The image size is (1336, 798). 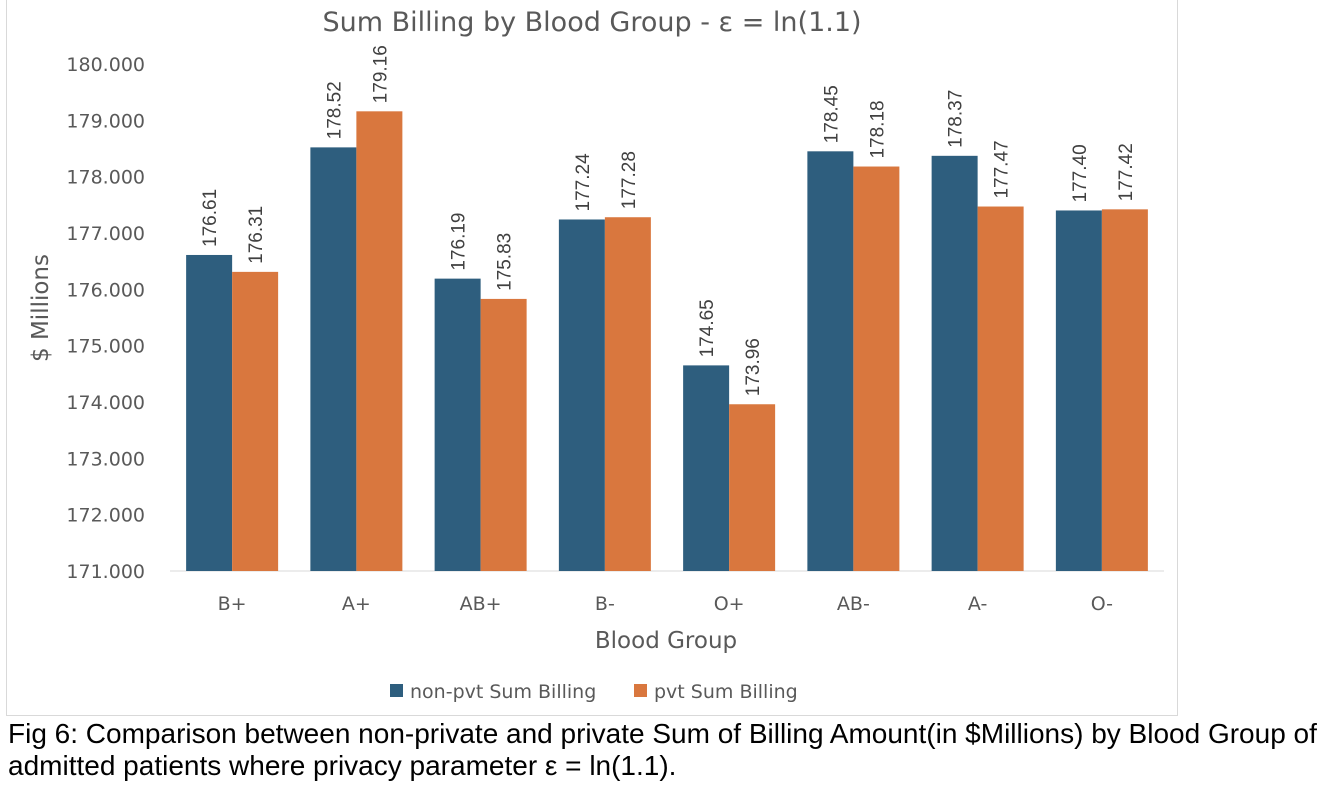 What do you see at coordinates (627, 394) in the screenshot?
I see `bar-pvt-B-` at bounding box center [627, 394].